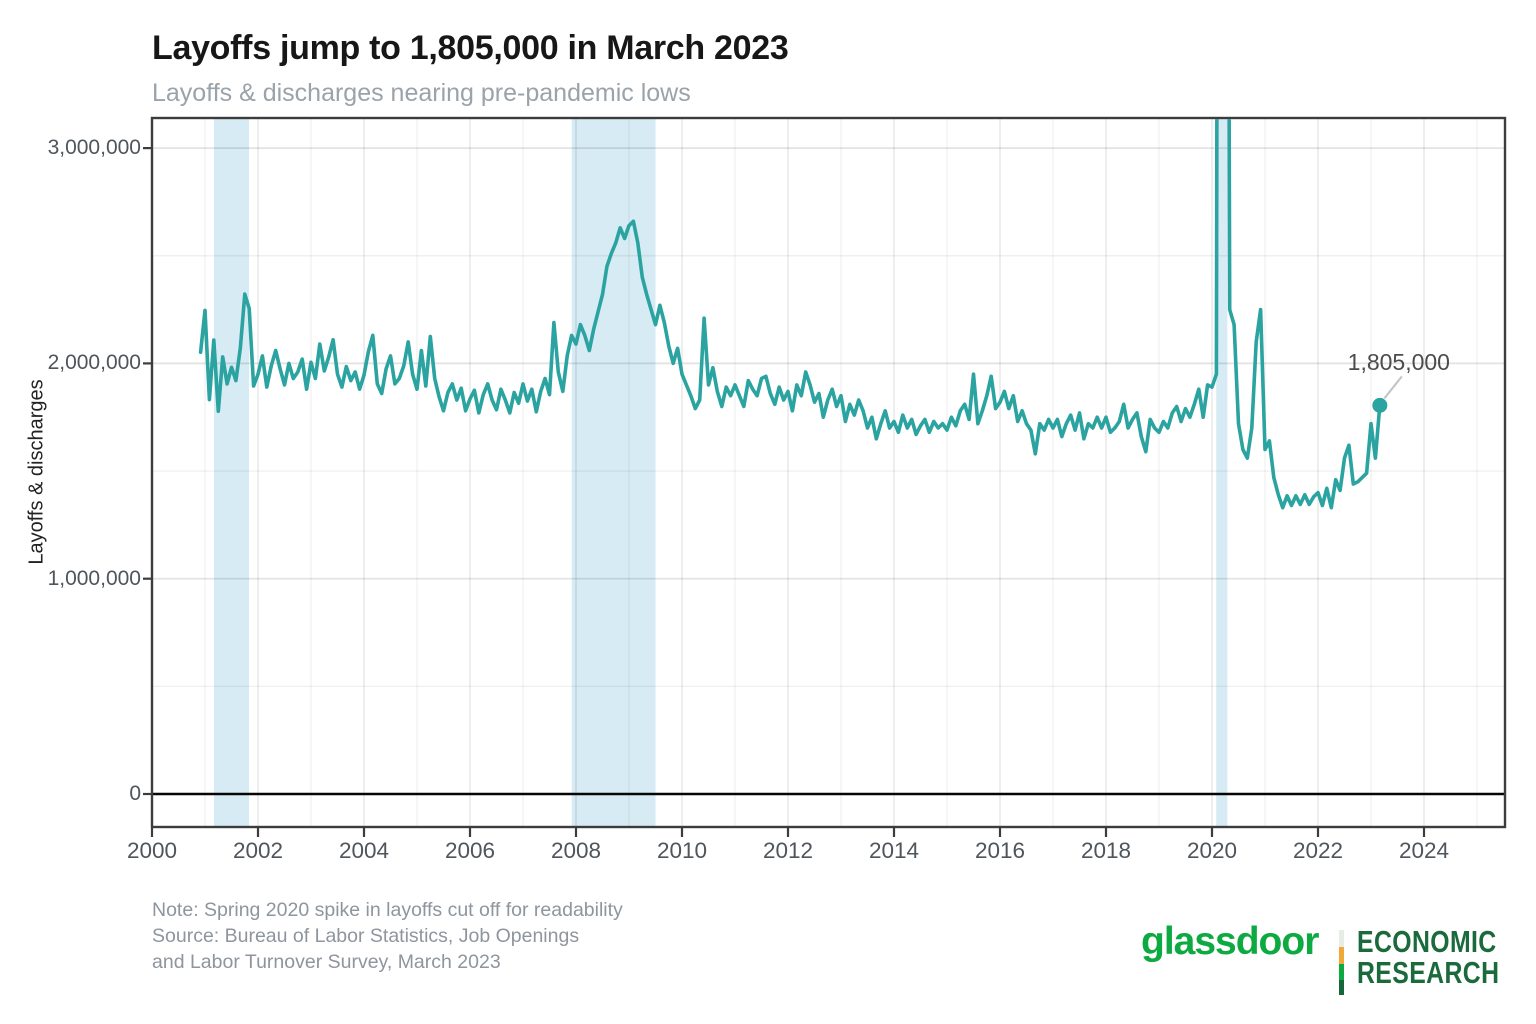 This screenshot has width=1536, height=1024. What do you see at coordinates (94, 578) in the screenshot?
I see `y-tick-label: 1,000,000` at bounding box center [94, 578].